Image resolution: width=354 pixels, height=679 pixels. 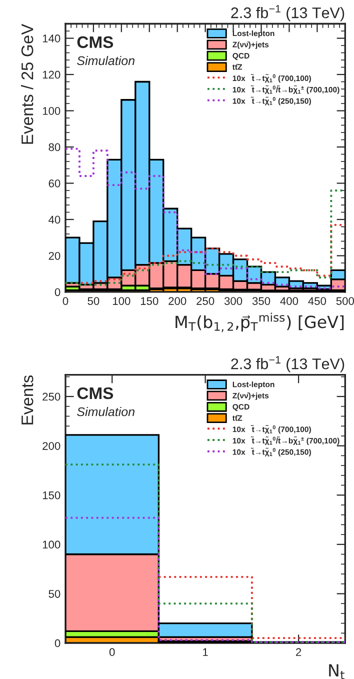 I want to click on y-tick-label: 150, so click(x=51, y=495).